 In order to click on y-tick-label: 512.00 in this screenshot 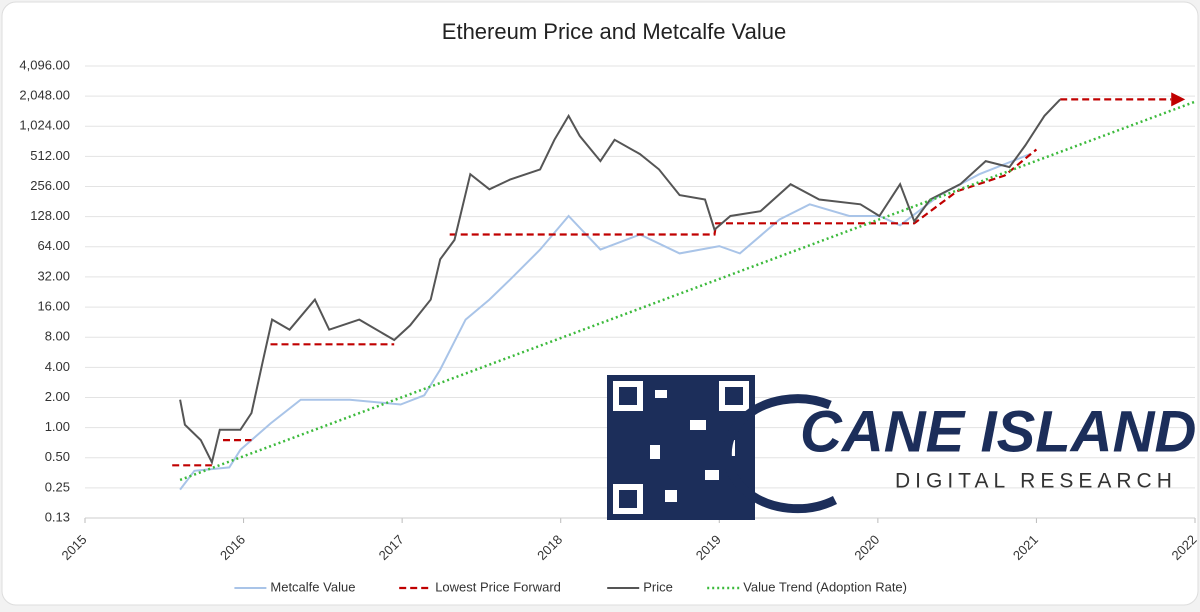, I will do `click(50, 155)`.